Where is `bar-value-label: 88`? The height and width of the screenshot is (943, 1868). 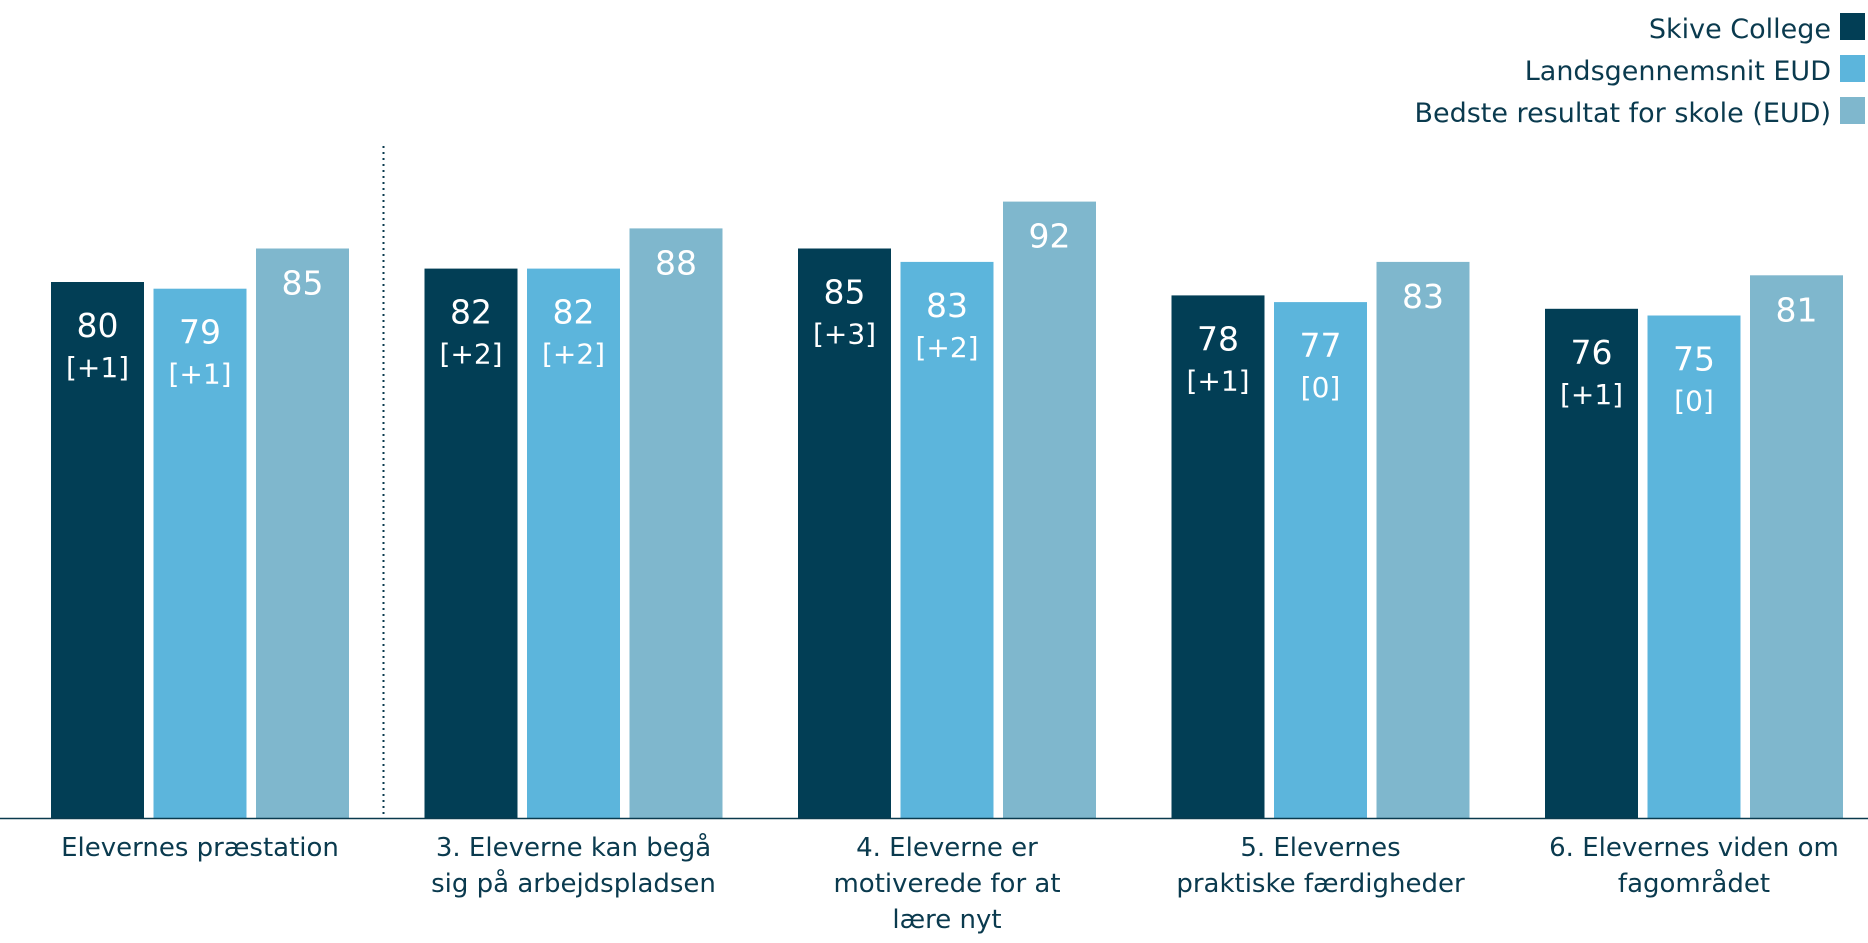
bar-value-label: 88 is located at coordinates (676, 262).